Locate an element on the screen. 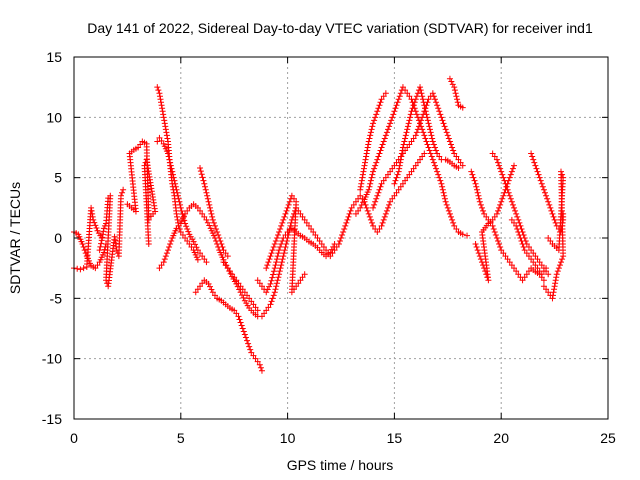 The image size is (640, 480). x-tick-label: 0 is located at coordinates (74, 438).